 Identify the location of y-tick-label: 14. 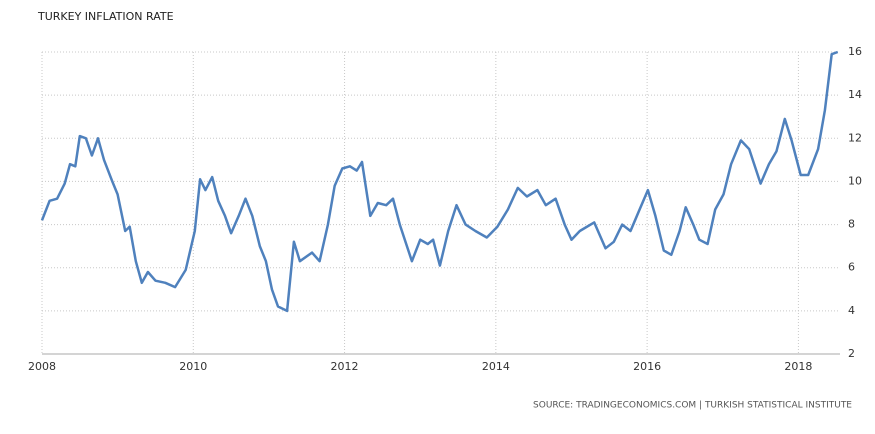
(855, 94).